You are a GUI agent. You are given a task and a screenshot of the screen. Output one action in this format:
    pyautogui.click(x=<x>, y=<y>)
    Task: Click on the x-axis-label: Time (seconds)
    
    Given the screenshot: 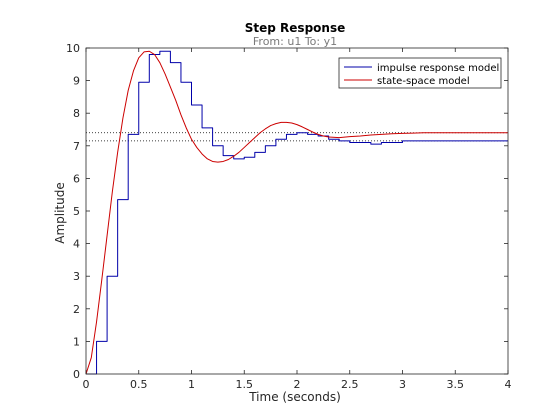 What is the action you would take?
    pyautogui.click(x=294, y=397)
    